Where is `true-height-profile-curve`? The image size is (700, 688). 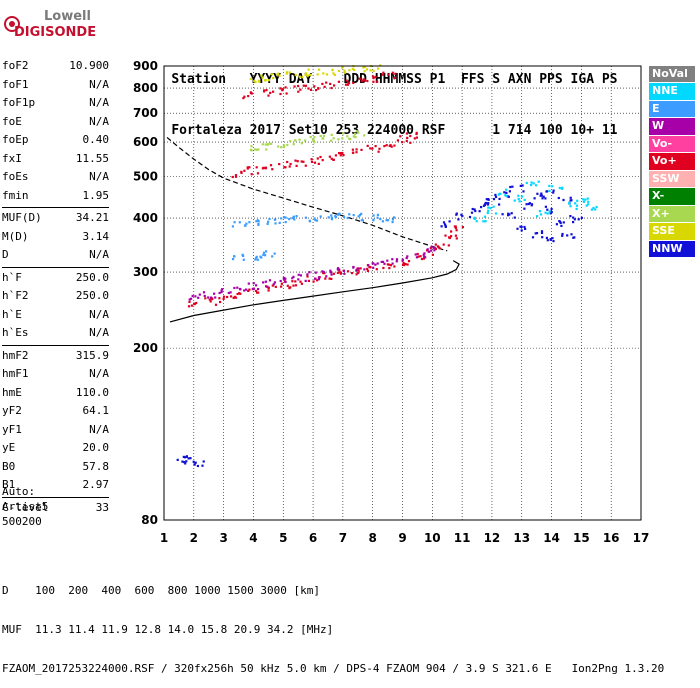 true-height-profile-curve is located at coordinates (314, 291).